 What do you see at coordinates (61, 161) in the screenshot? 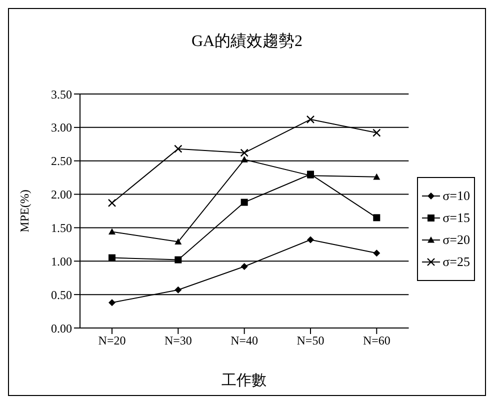
I see `y-tick-label: 2.50` at bounding box center [61, 161].